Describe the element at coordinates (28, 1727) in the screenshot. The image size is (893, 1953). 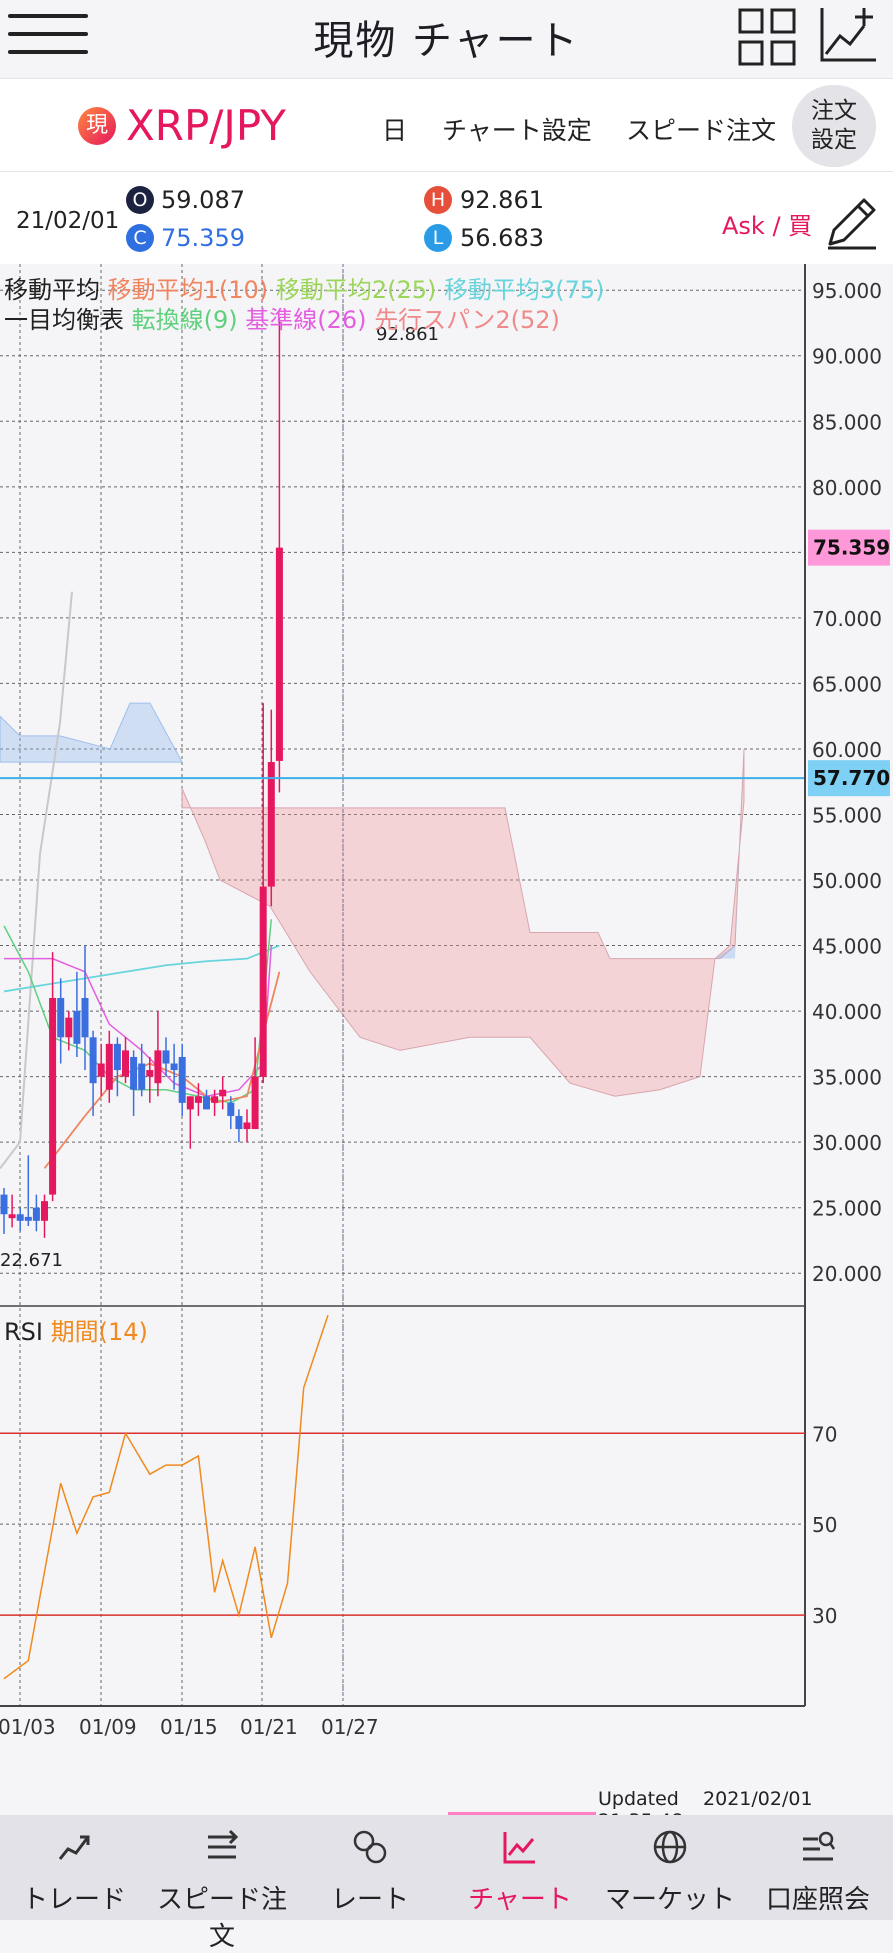
I see `time-tick-label: 01/03` at that location.